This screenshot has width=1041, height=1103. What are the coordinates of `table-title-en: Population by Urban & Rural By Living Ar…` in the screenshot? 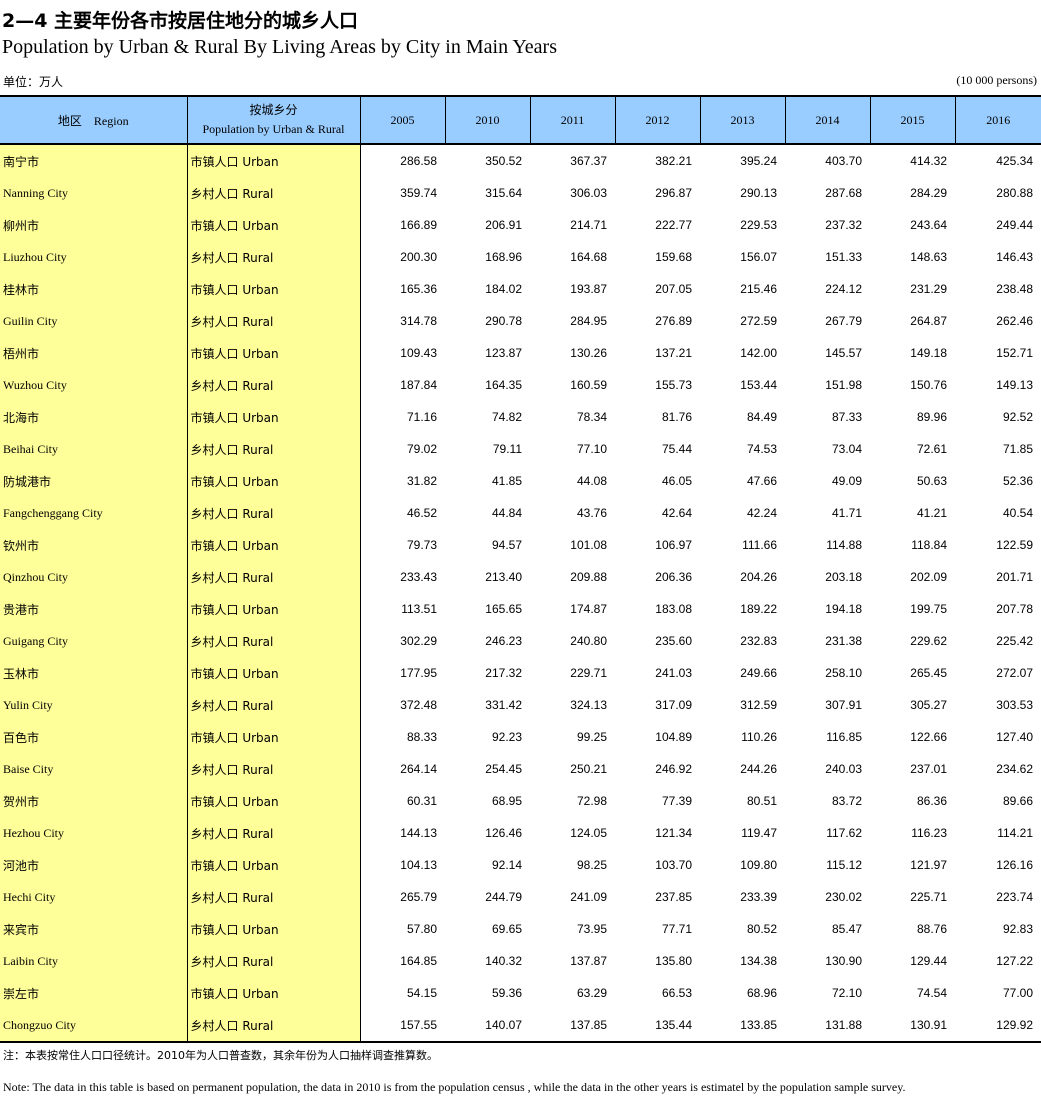 It's located at (279, 47).